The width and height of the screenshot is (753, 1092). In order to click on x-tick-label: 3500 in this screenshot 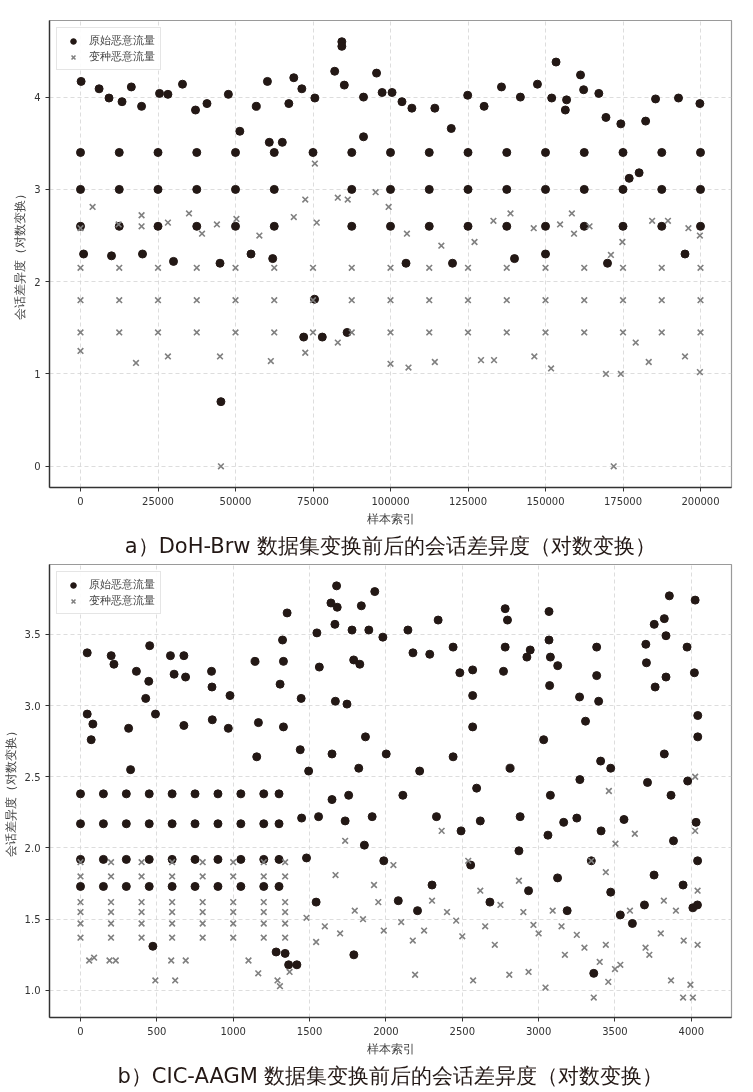, I will do `click(615, 1031)`.